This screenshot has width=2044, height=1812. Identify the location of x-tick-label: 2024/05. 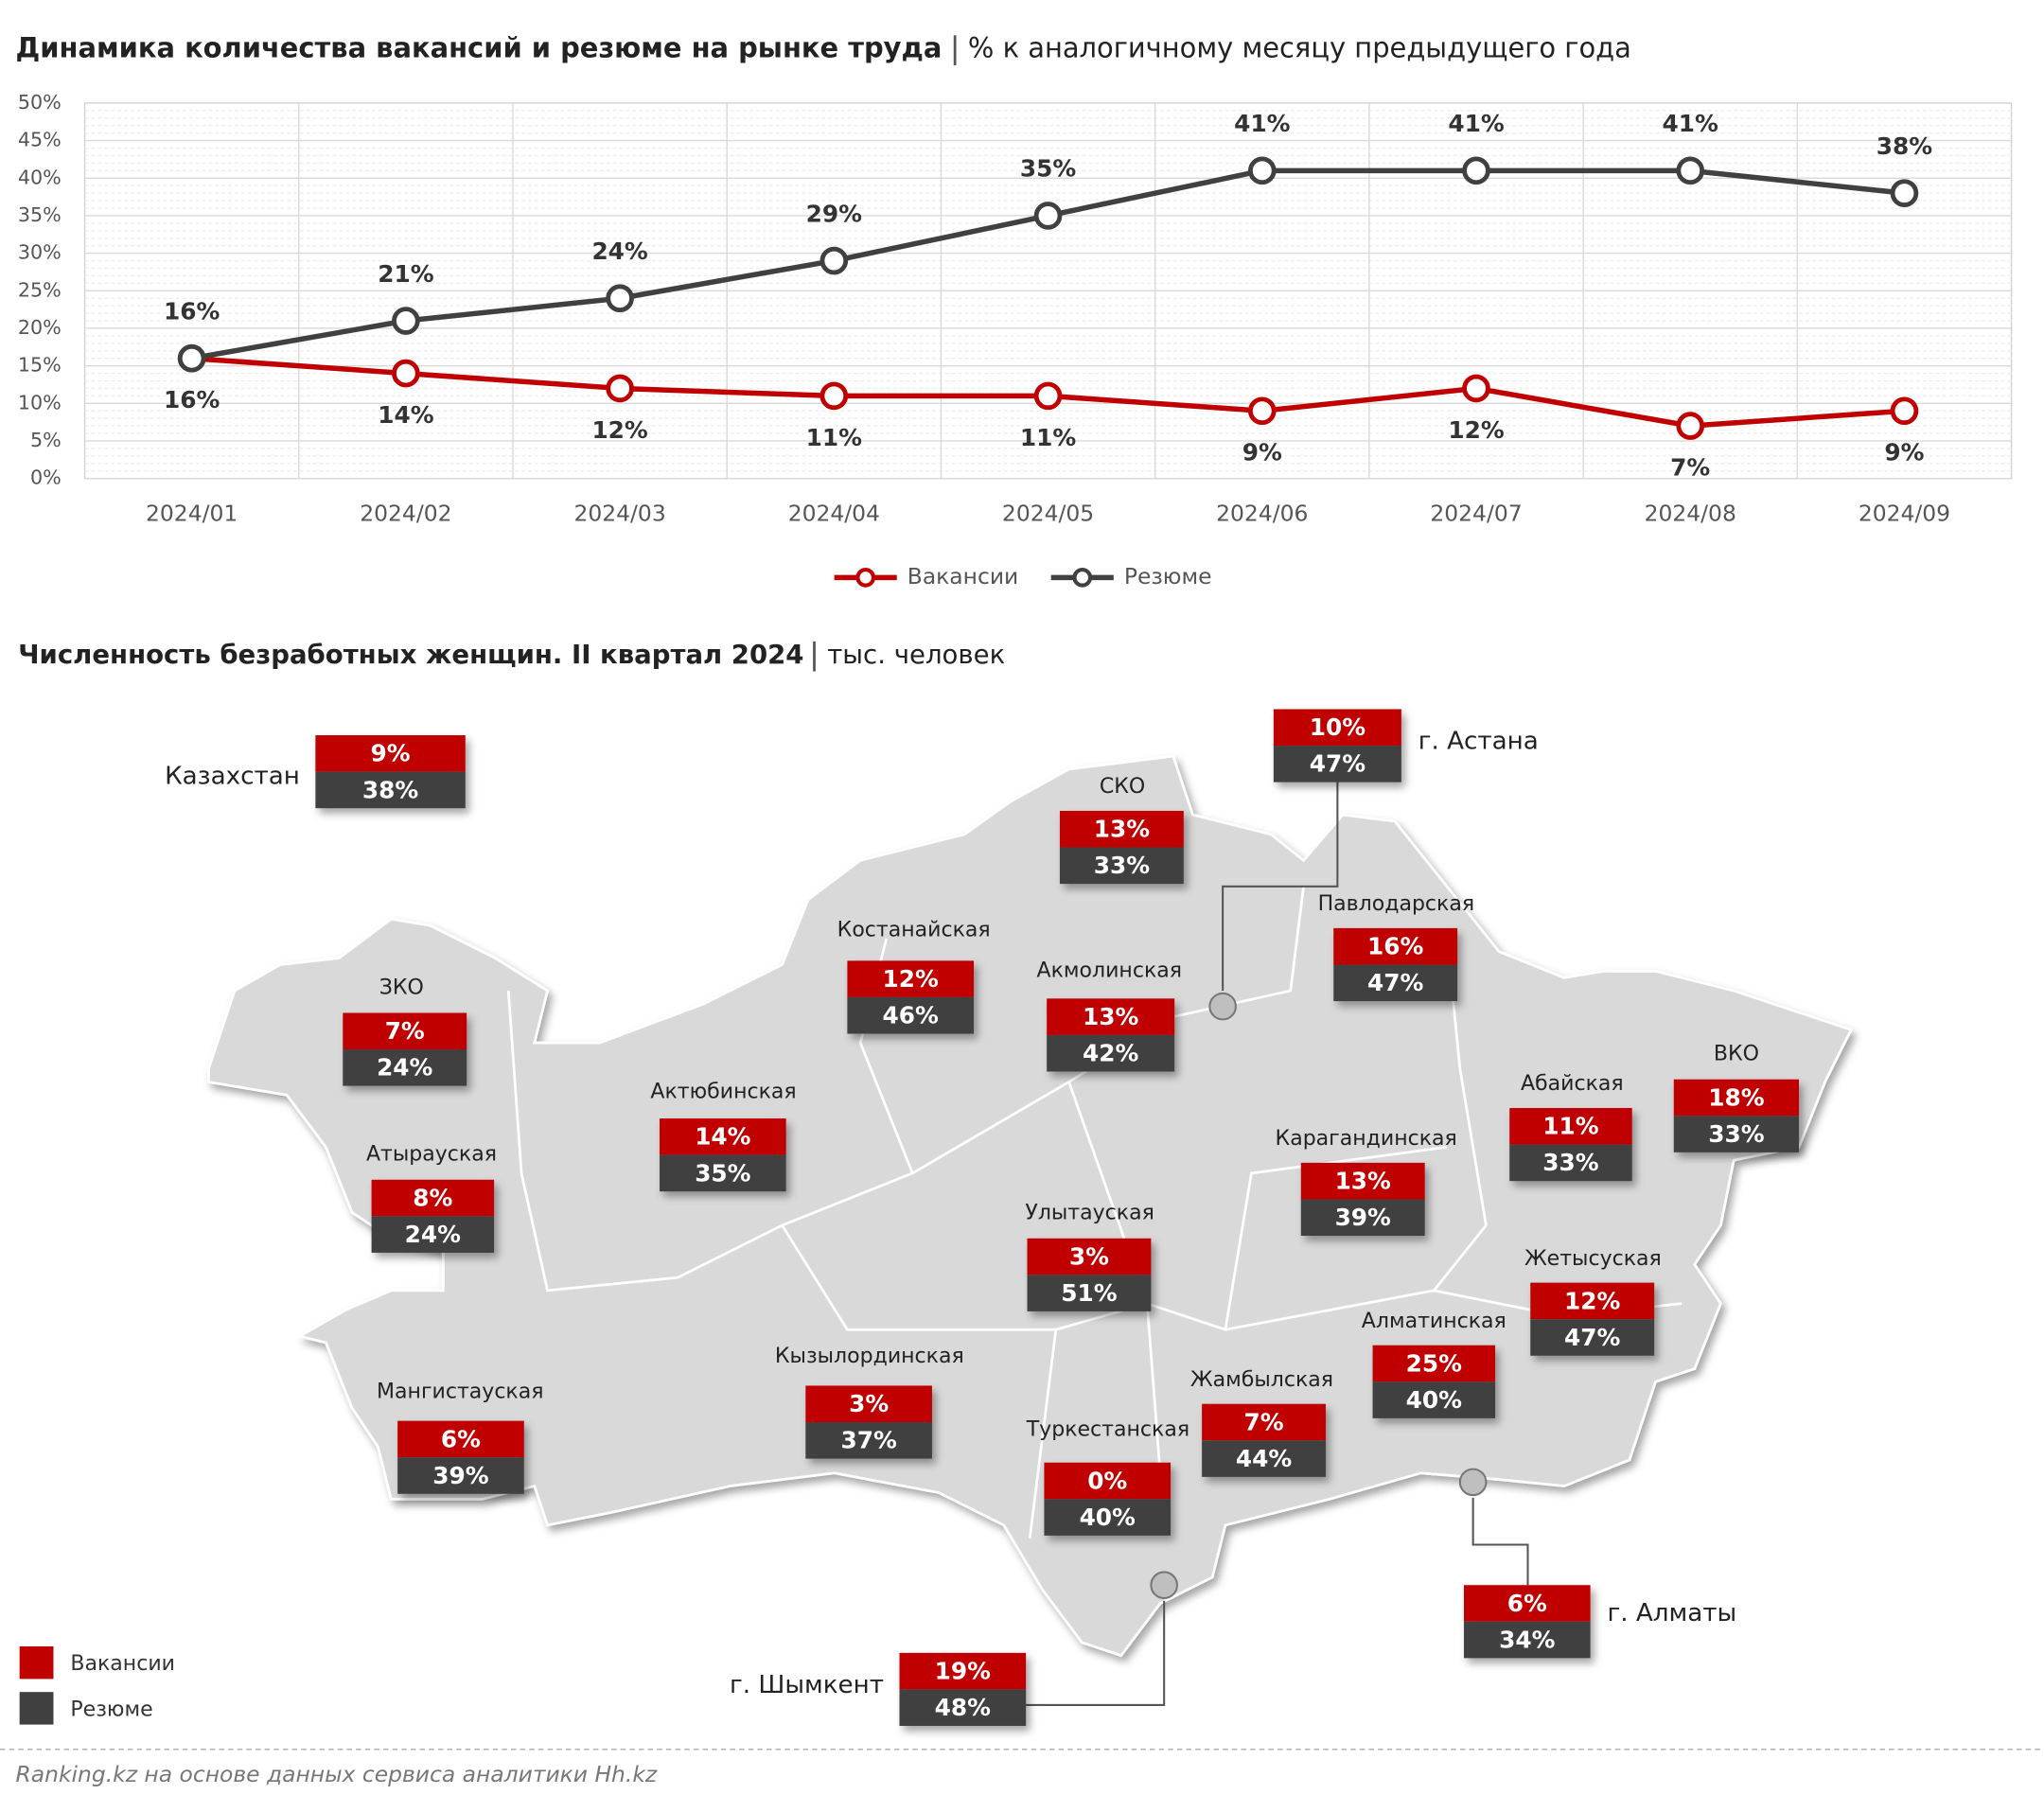
(1048, 514).